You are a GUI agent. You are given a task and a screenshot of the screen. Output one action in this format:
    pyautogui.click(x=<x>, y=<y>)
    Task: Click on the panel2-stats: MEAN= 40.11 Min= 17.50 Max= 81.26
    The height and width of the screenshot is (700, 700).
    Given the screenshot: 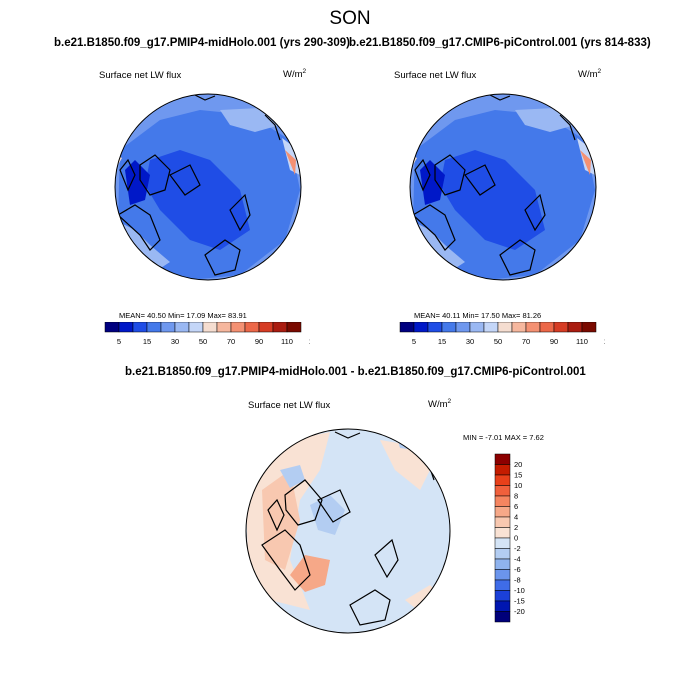 What is the action you would take?
    pyautogui.click(x=478, y=315)
    